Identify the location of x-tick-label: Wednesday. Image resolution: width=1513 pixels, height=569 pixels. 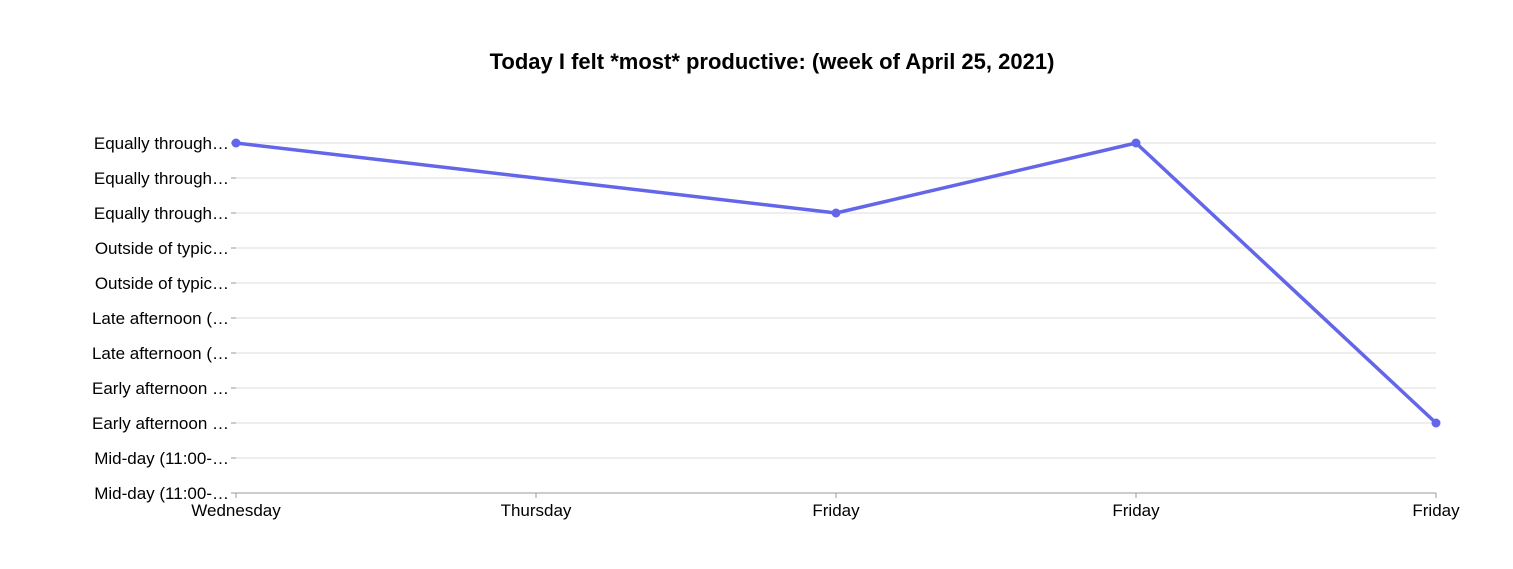
(236, 510).